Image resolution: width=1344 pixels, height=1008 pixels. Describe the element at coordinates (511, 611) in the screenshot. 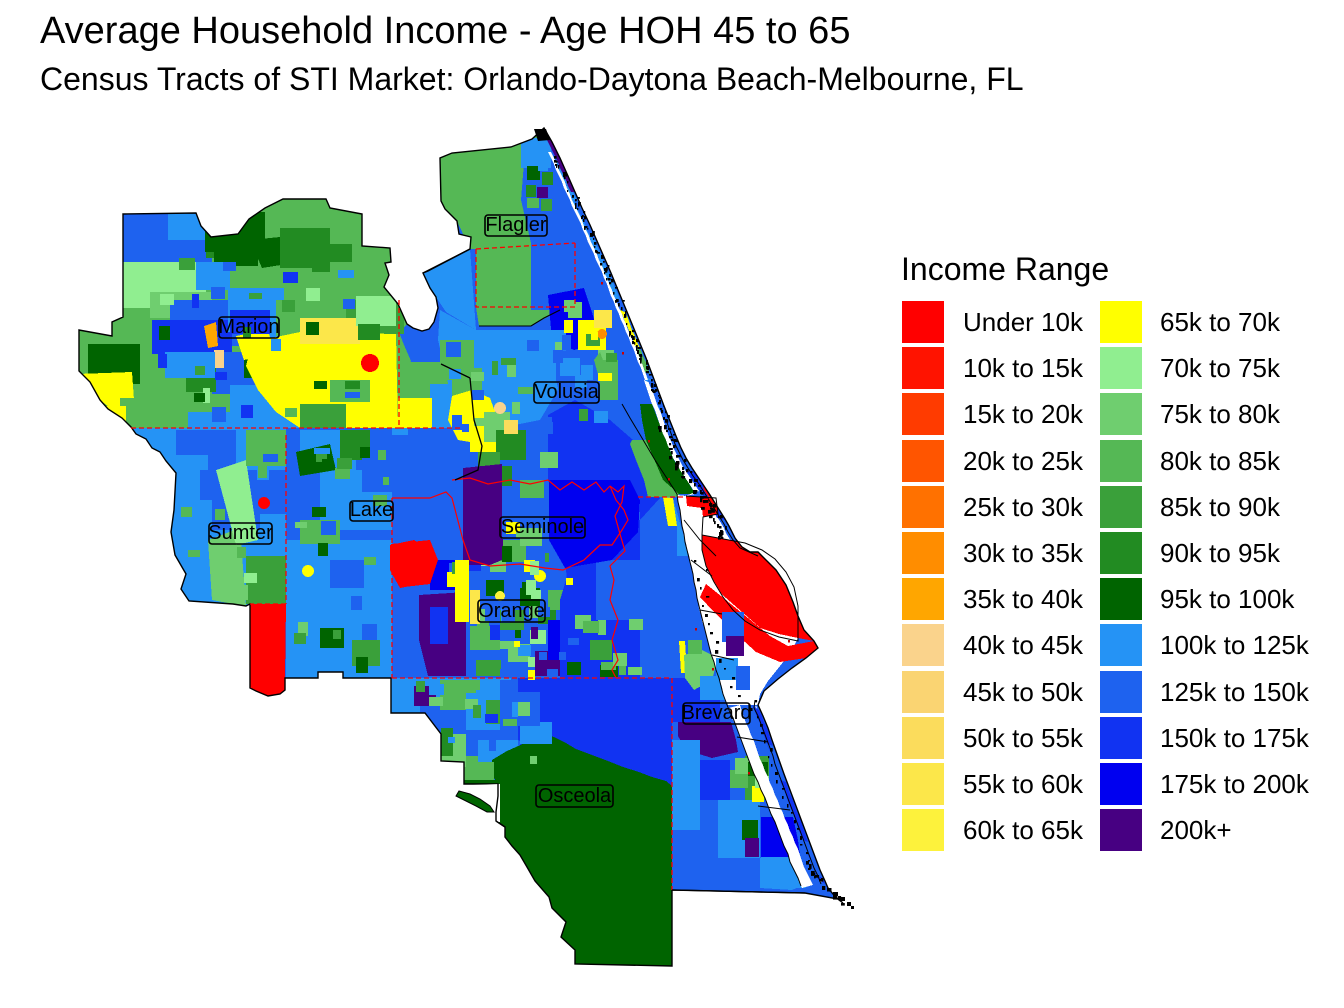

I see `svg-text: Orange` at that location.